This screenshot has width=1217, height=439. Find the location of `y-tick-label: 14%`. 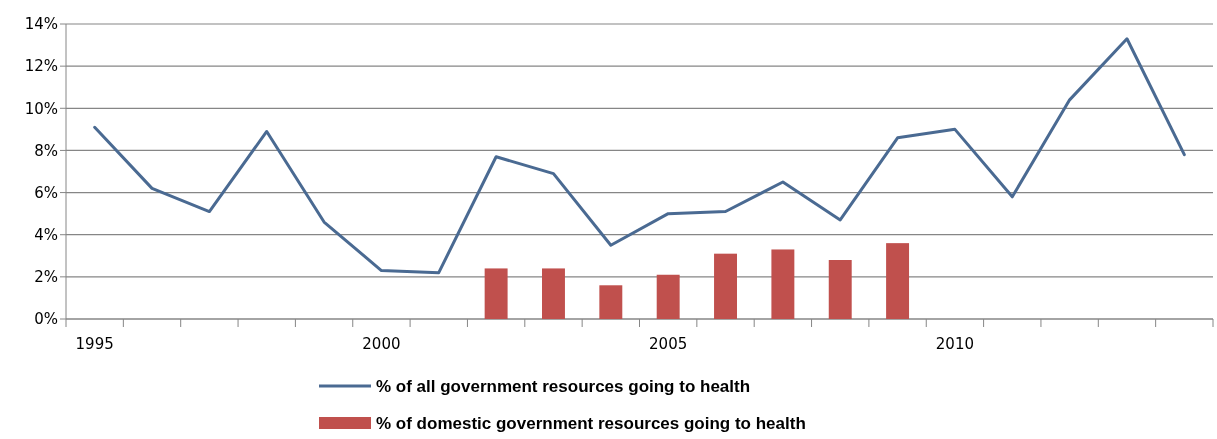

y-tick-label: 14% is located at coordinates (41, 24).